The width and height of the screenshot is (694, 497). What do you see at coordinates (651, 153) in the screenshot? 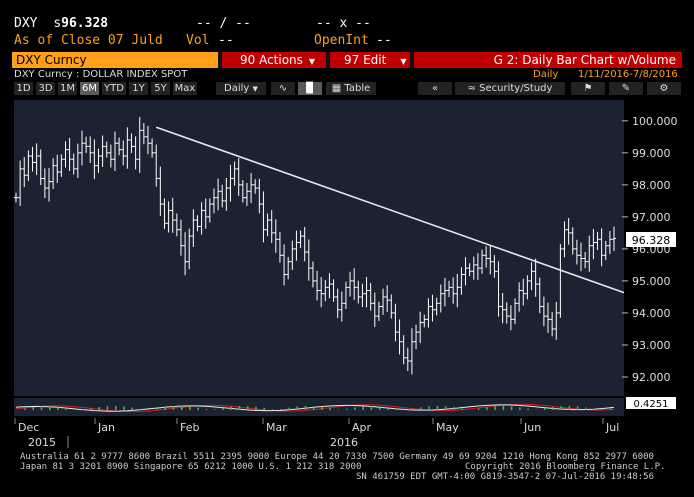
I see `y-tick-label: 99.000` at bounding box center [651, 153].